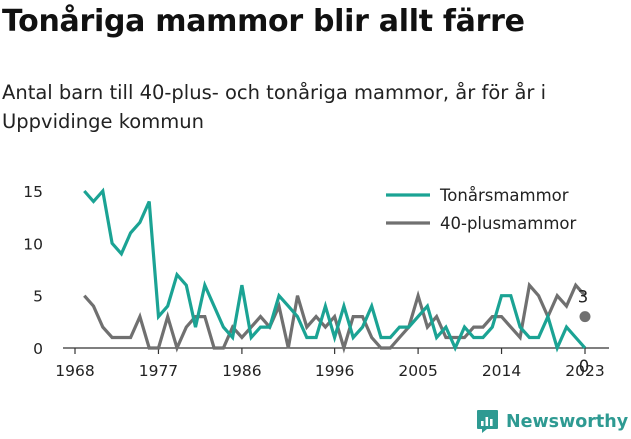  What do you see at coordinates (504, 195) in the screenshot?
I see `legend-label: Tonårsmammor` at bounding box center [504, 195].